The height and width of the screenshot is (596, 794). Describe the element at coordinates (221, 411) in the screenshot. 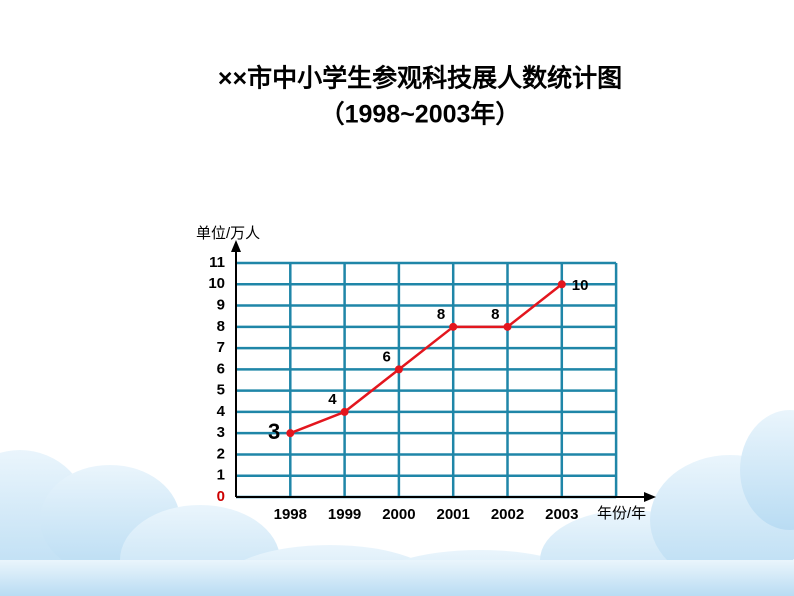

I see `y-tick-label: 4` at that location.